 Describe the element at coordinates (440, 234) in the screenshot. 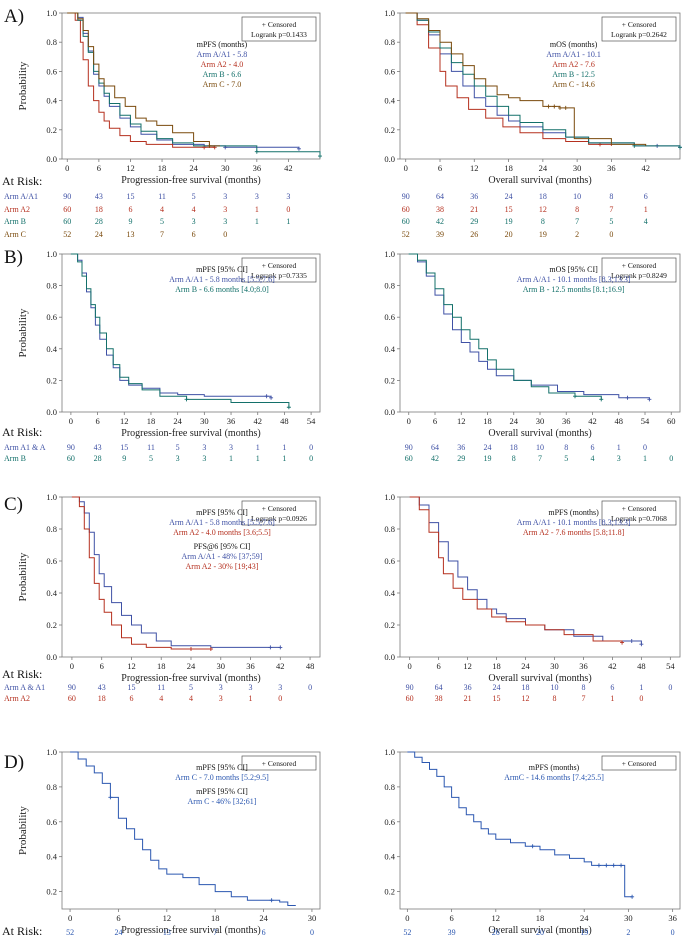

I see `risk-count: 39` at that location.